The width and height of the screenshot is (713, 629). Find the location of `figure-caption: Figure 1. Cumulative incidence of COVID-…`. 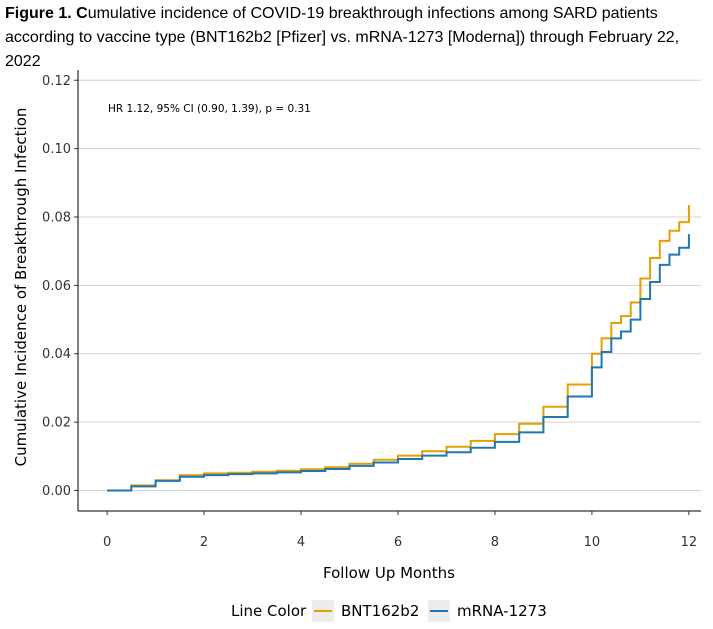

figure-caption: Figure 1. Cumulative incidence of COVID-… is located at coordinates (357, 38).